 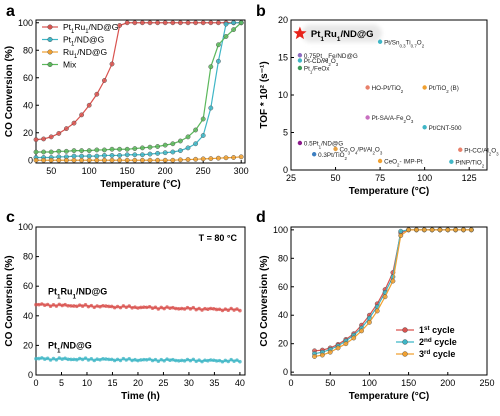 What do you see at coordinates (61, 383) in the screenshot?
I see `chart-c-xtick-label-1: 5` at bounding box center [61, 383].